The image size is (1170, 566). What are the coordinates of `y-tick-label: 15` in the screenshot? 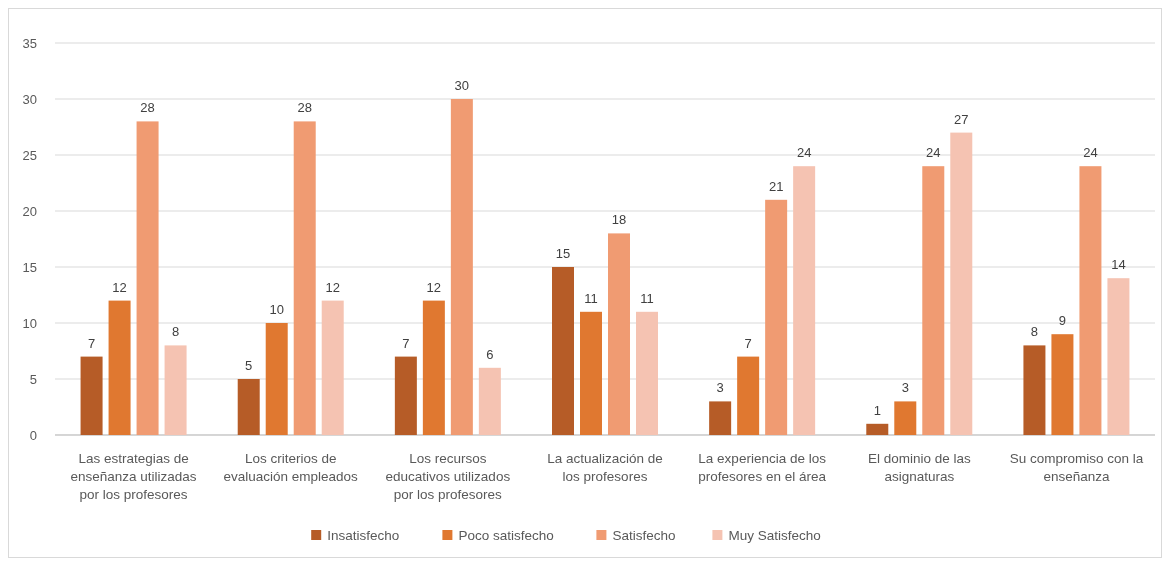 It's located at (29, 267).